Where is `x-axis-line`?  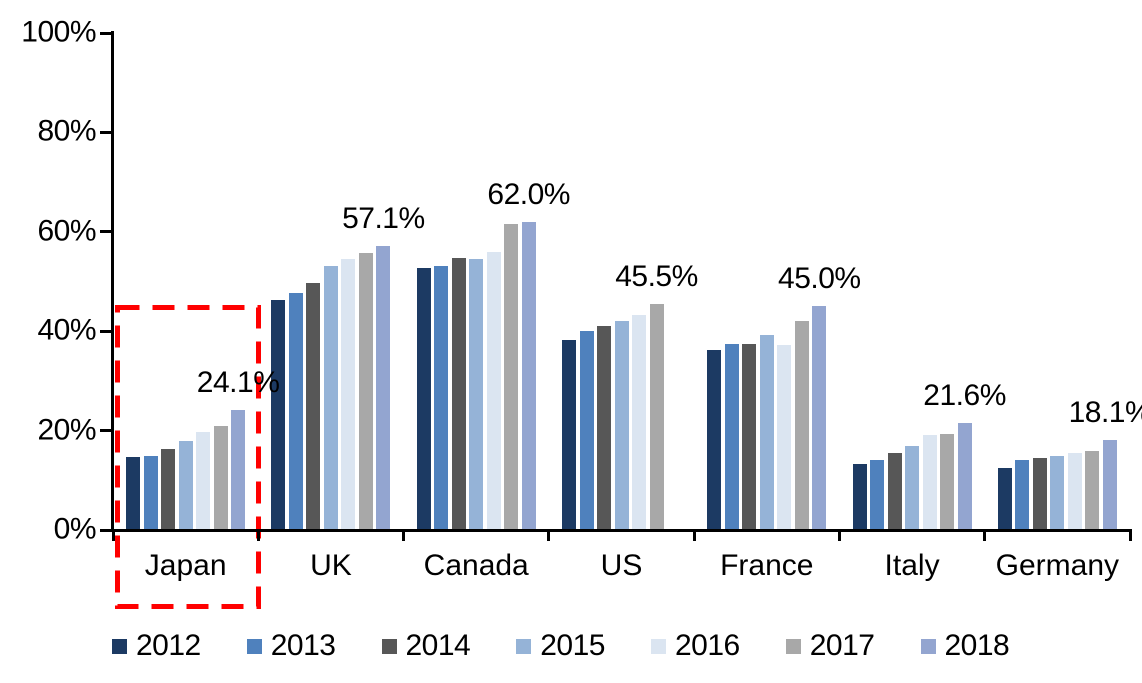 x-axis-line is located at coordinates (621, 530).